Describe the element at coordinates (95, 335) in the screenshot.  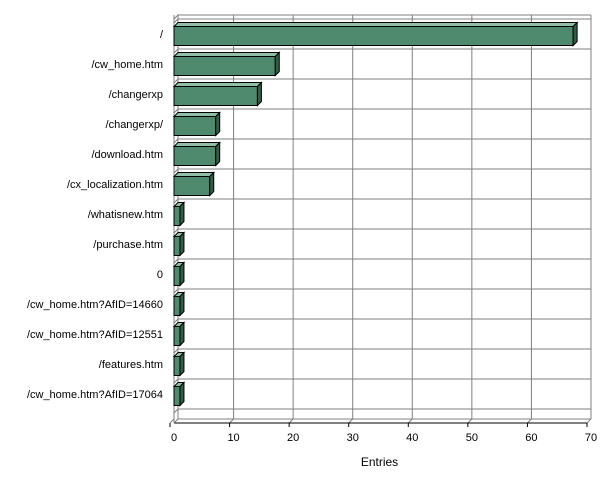
I see `category-label: /cw_home.htm?AfID=12551` at that location.